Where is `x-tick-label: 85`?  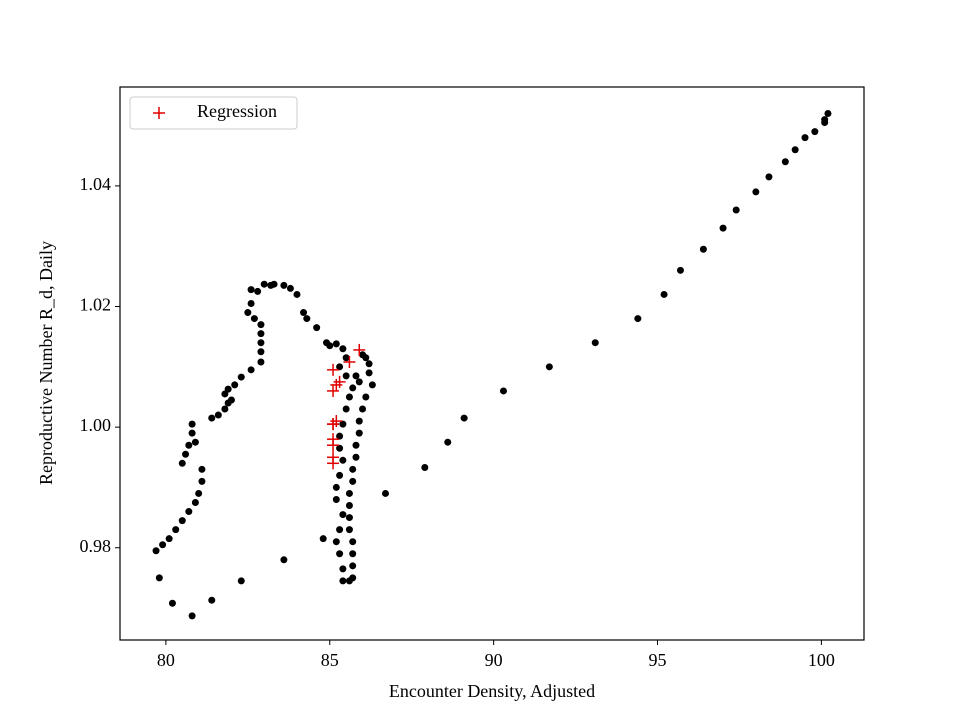 x-tick-label: 85 is located at coordinates (330, 660).